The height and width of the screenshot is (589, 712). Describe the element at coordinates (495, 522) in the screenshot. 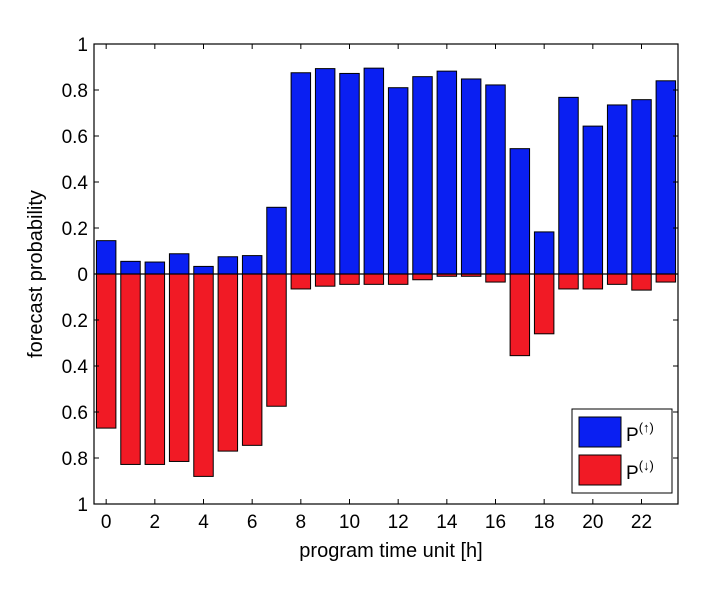

I see `x-tick-label: 16` at that location.